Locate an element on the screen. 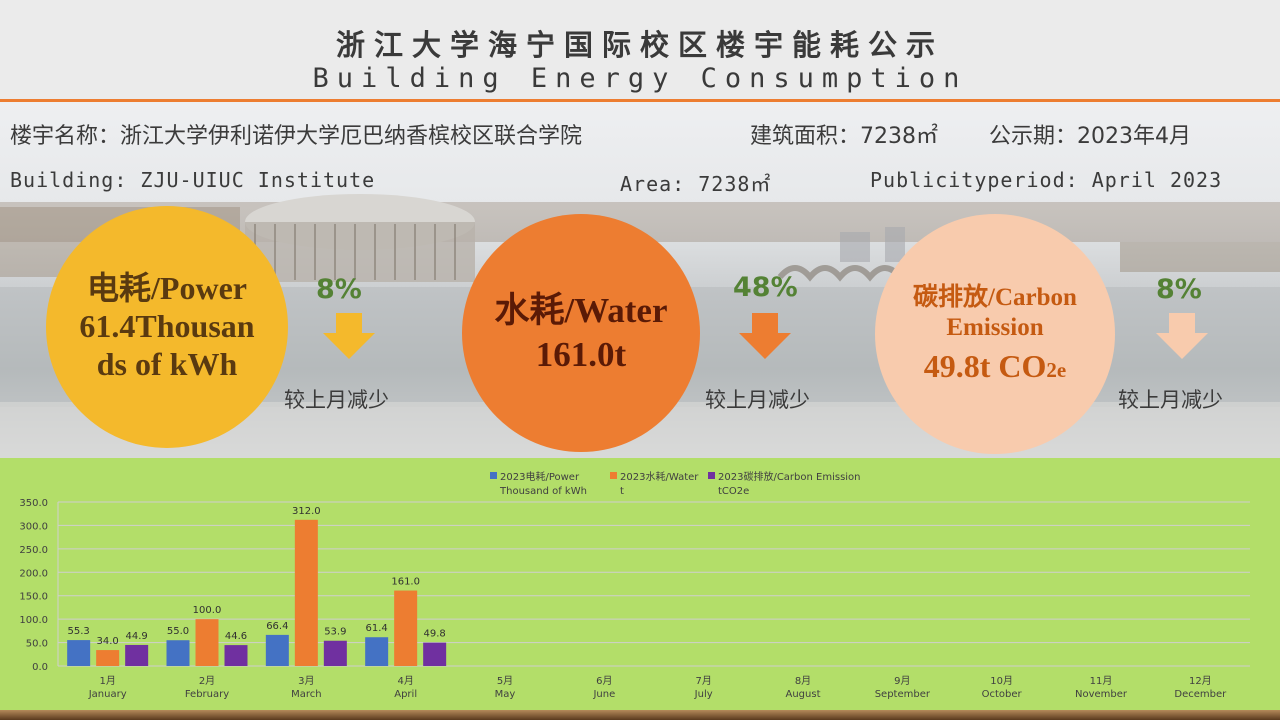  bar-data-label: 44.9 is located at coordinates (137, 636).